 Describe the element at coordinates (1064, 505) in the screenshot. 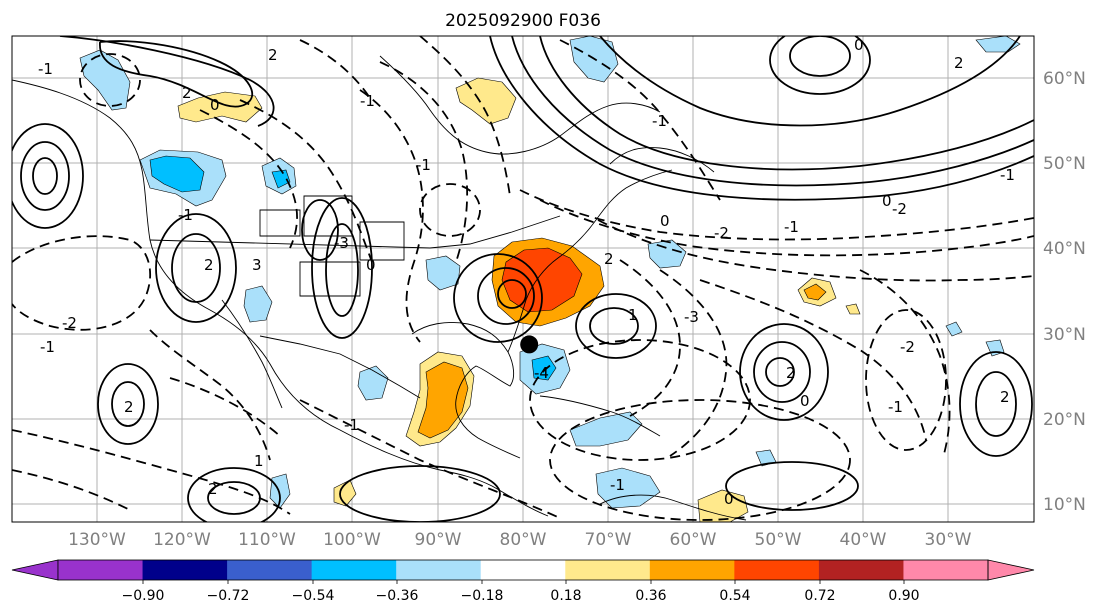

I see `lat-label: 10°N` at that location.